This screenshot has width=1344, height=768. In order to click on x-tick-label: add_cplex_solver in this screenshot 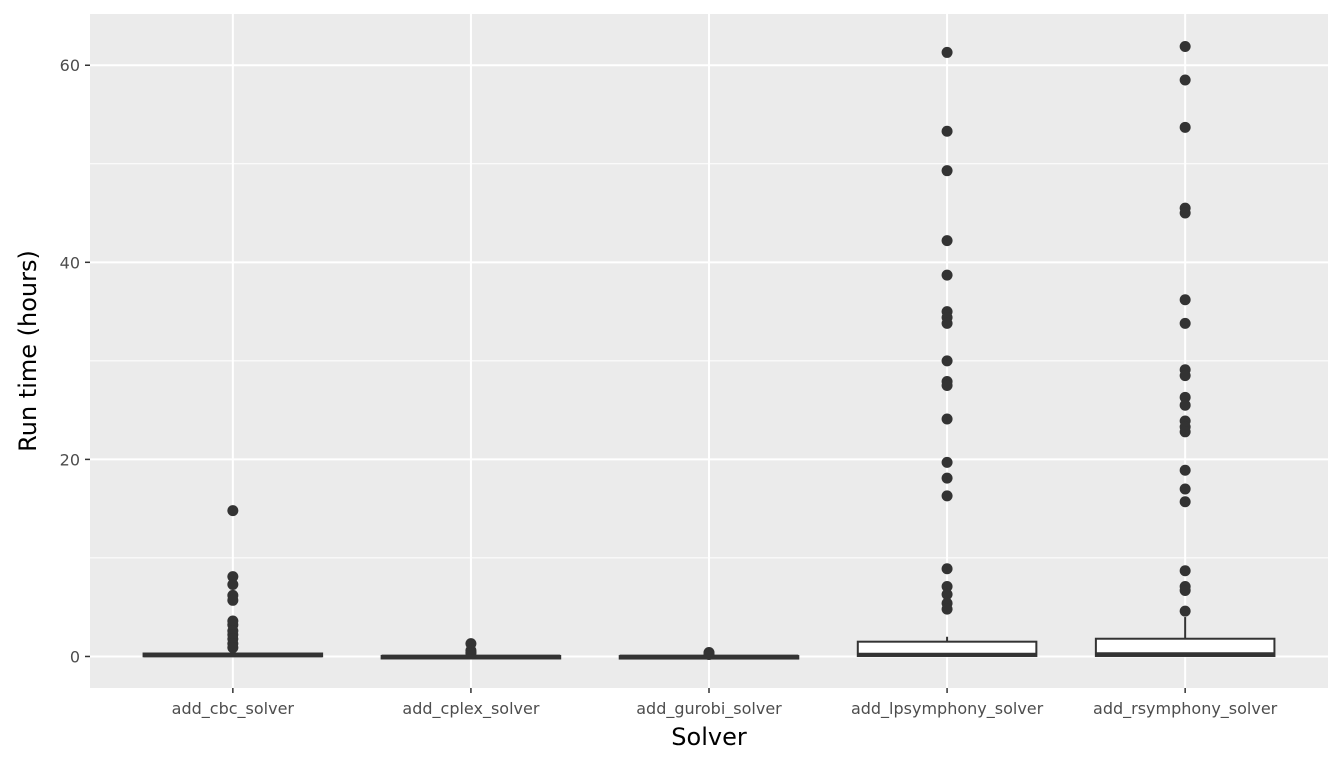, I will do `click(470, 709)`.